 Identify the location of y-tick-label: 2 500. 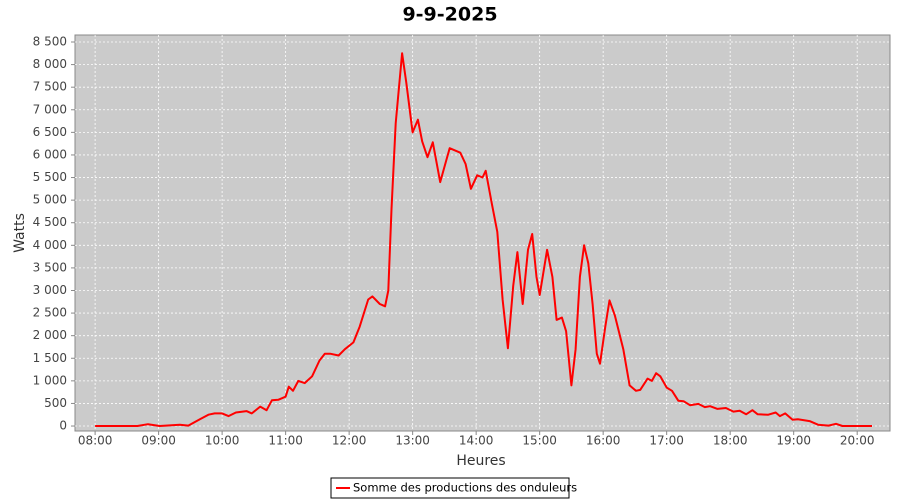
(50, 313).